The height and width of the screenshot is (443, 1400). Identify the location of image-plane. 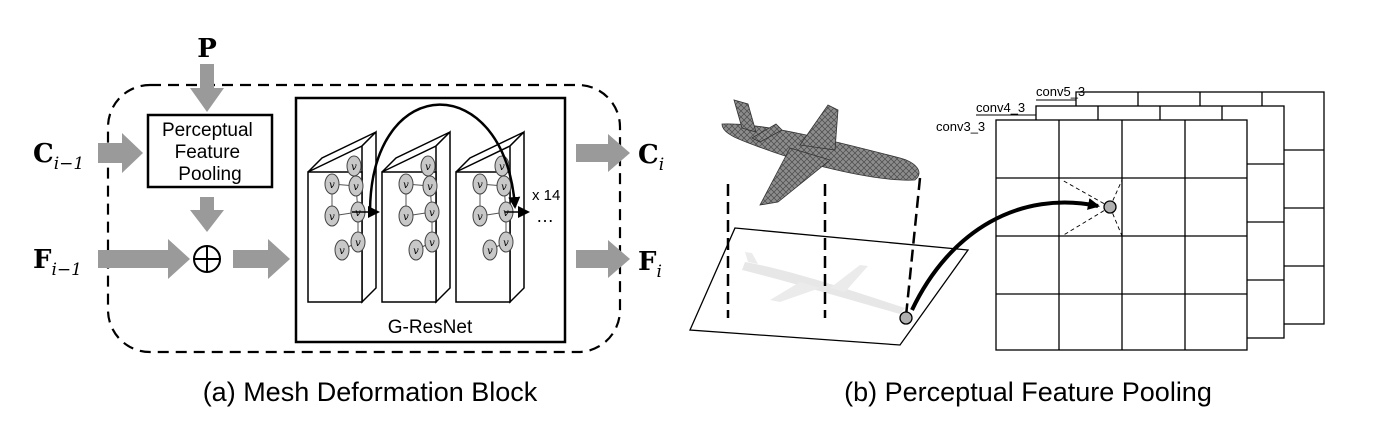
(829, 286).